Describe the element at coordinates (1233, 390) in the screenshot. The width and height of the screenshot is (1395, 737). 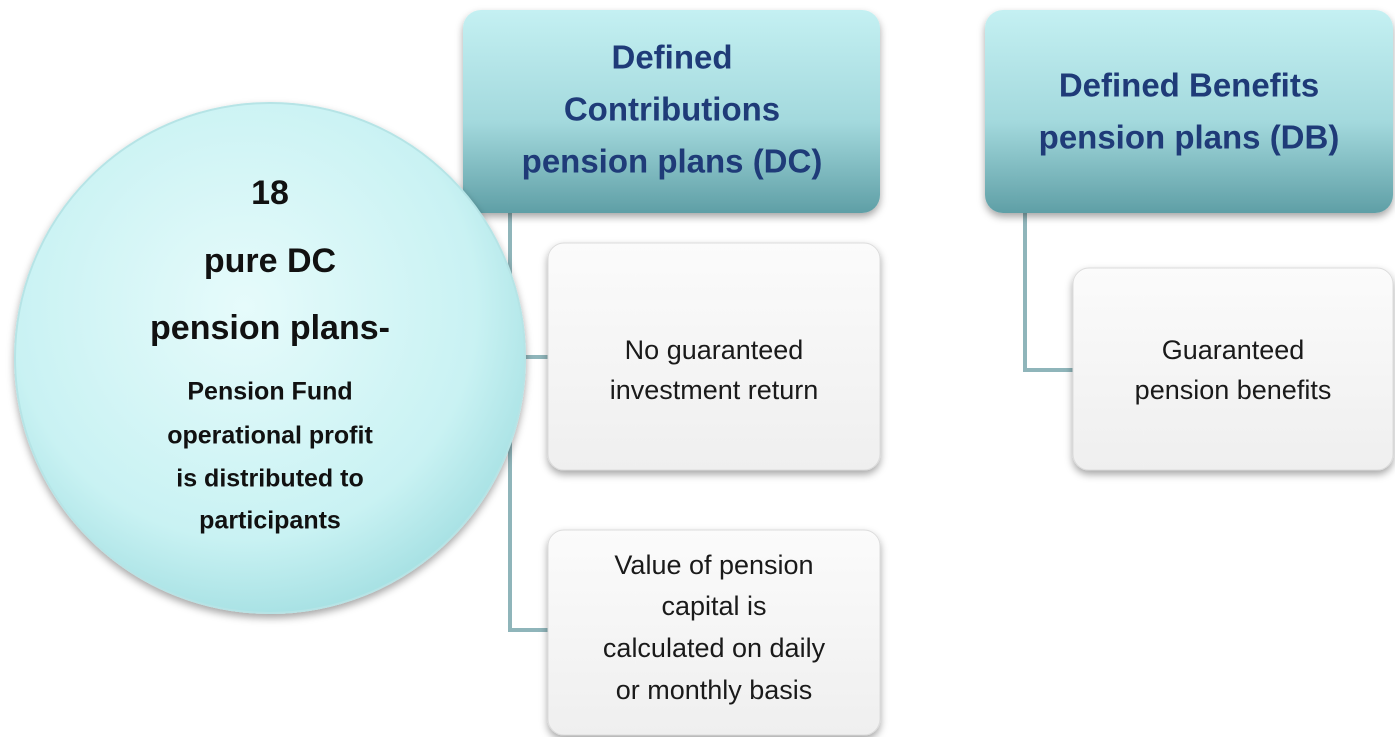
I see `db-item-text: pension benefits` at that location.